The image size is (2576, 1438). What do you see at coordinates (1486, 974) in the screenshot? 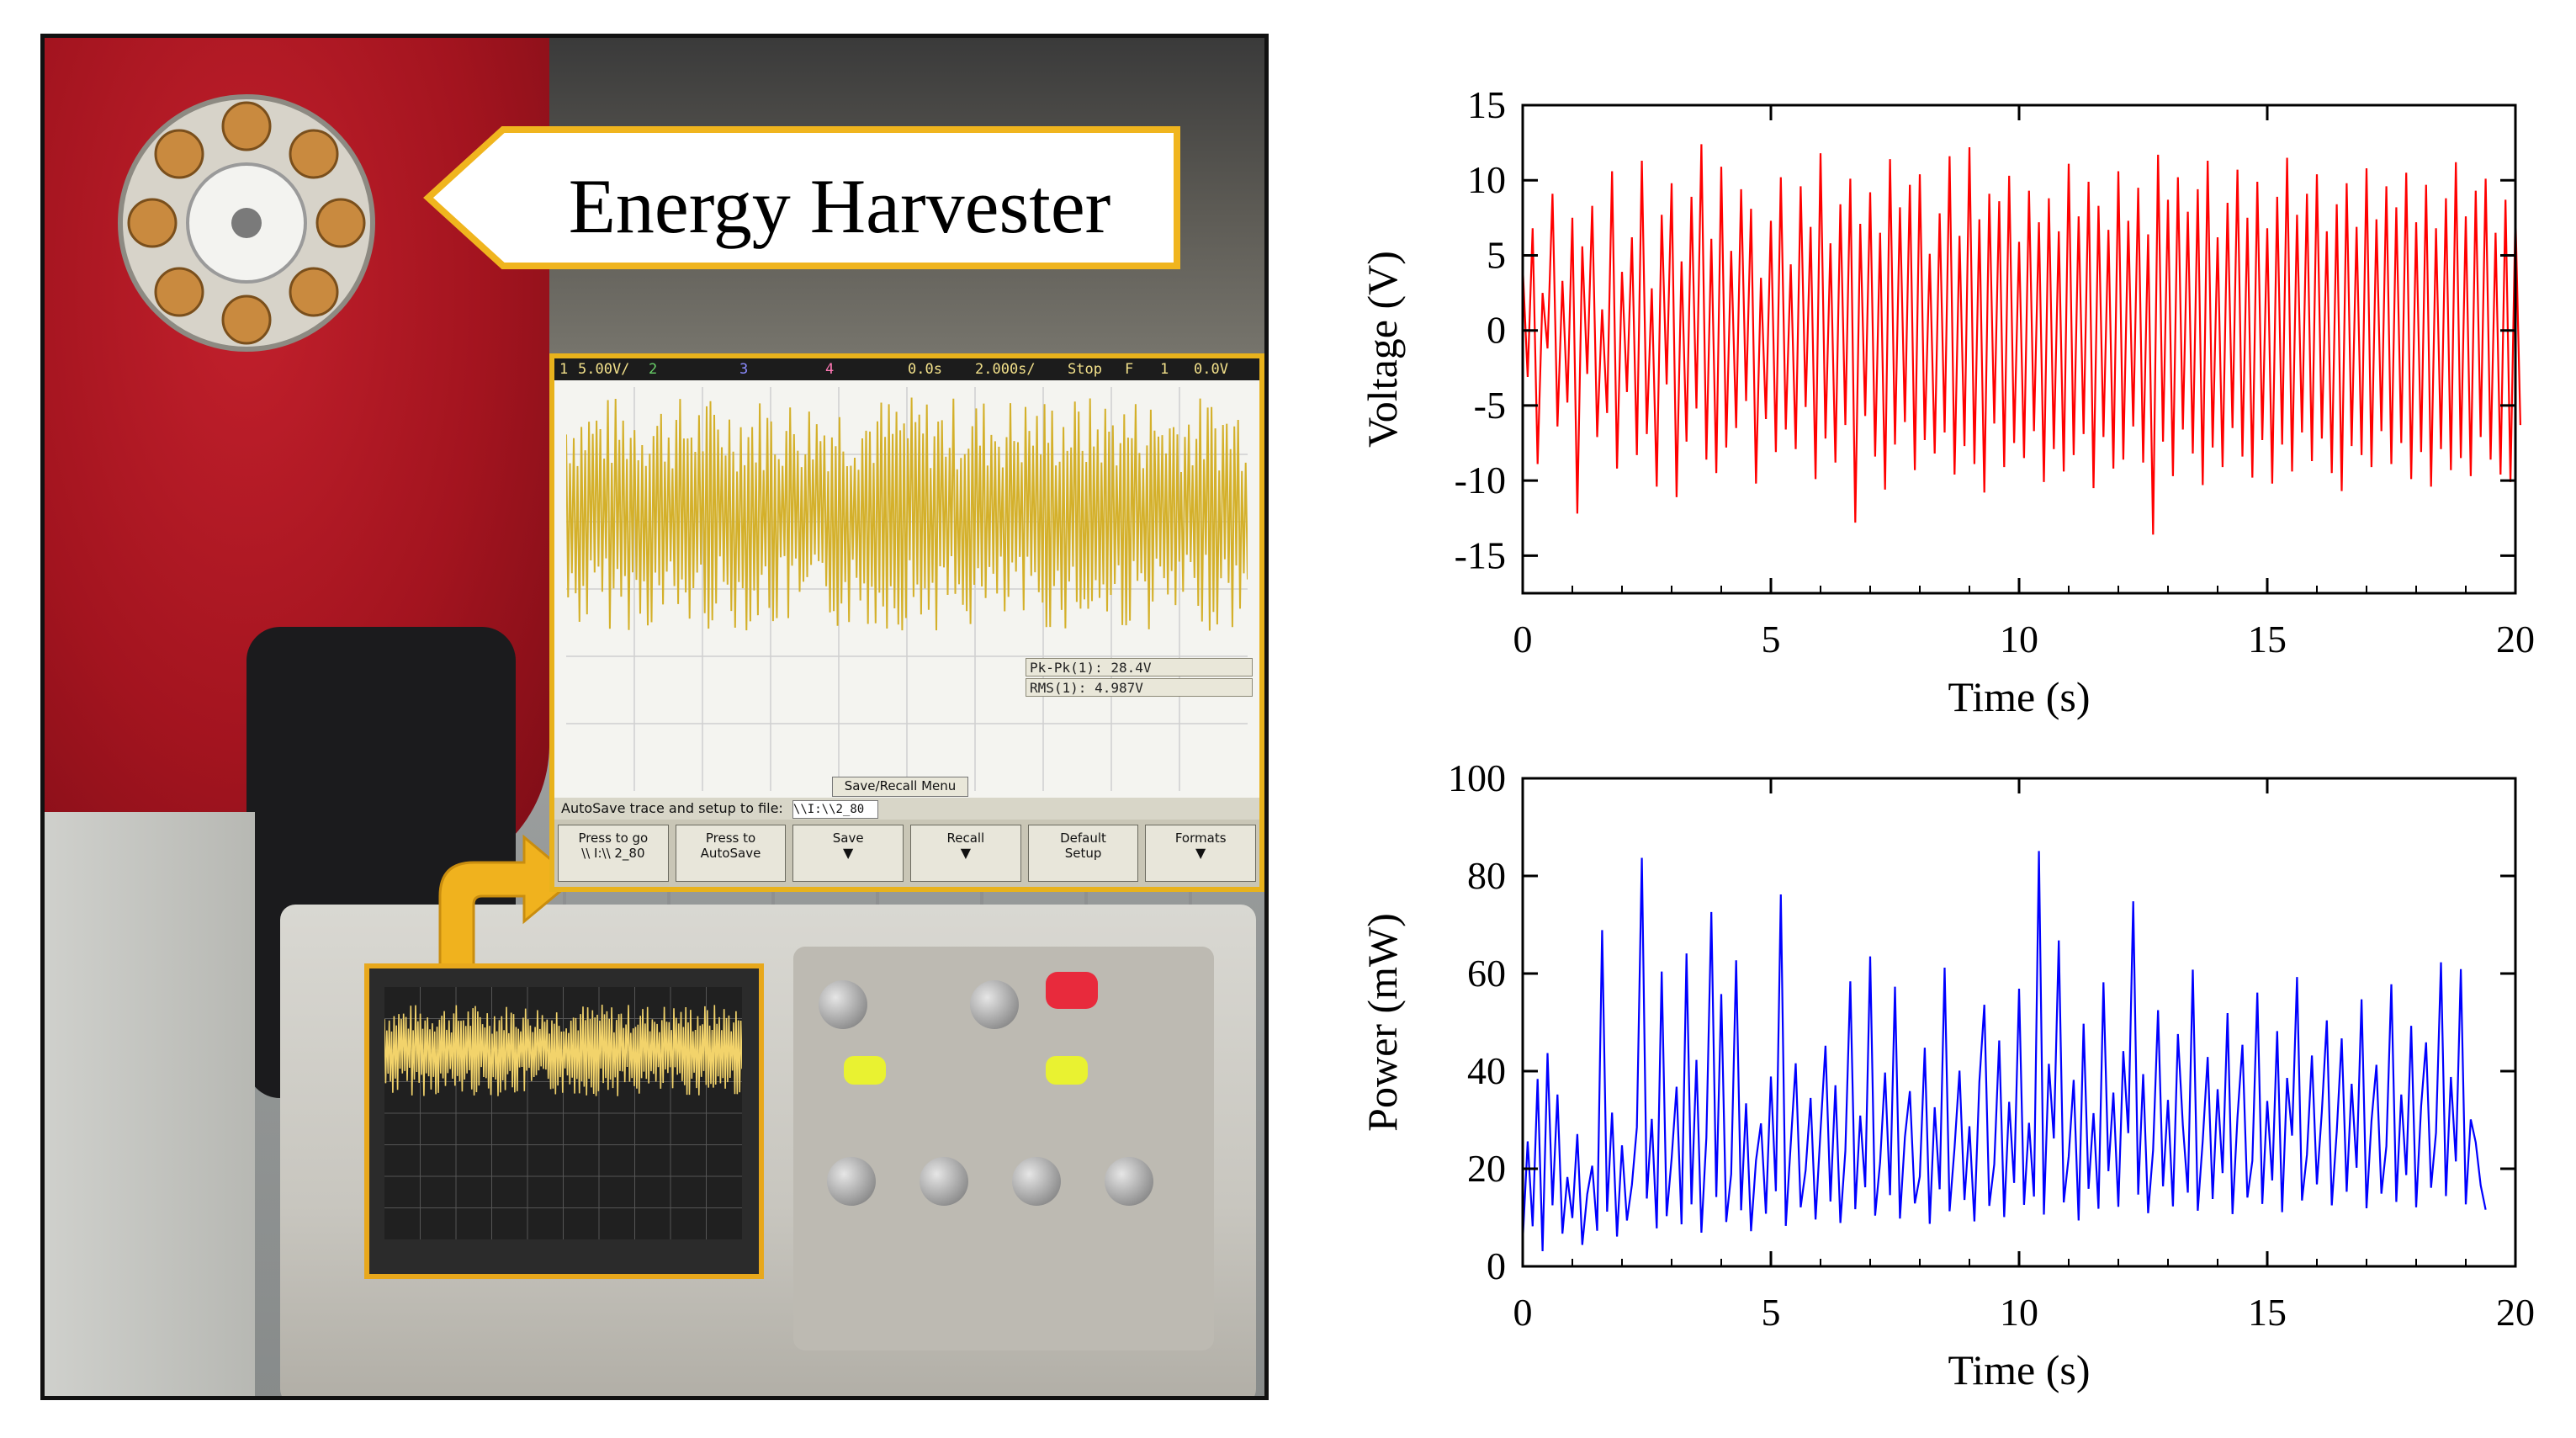
I see `y-tick-label: 60` at bounding box center [1486, 974].